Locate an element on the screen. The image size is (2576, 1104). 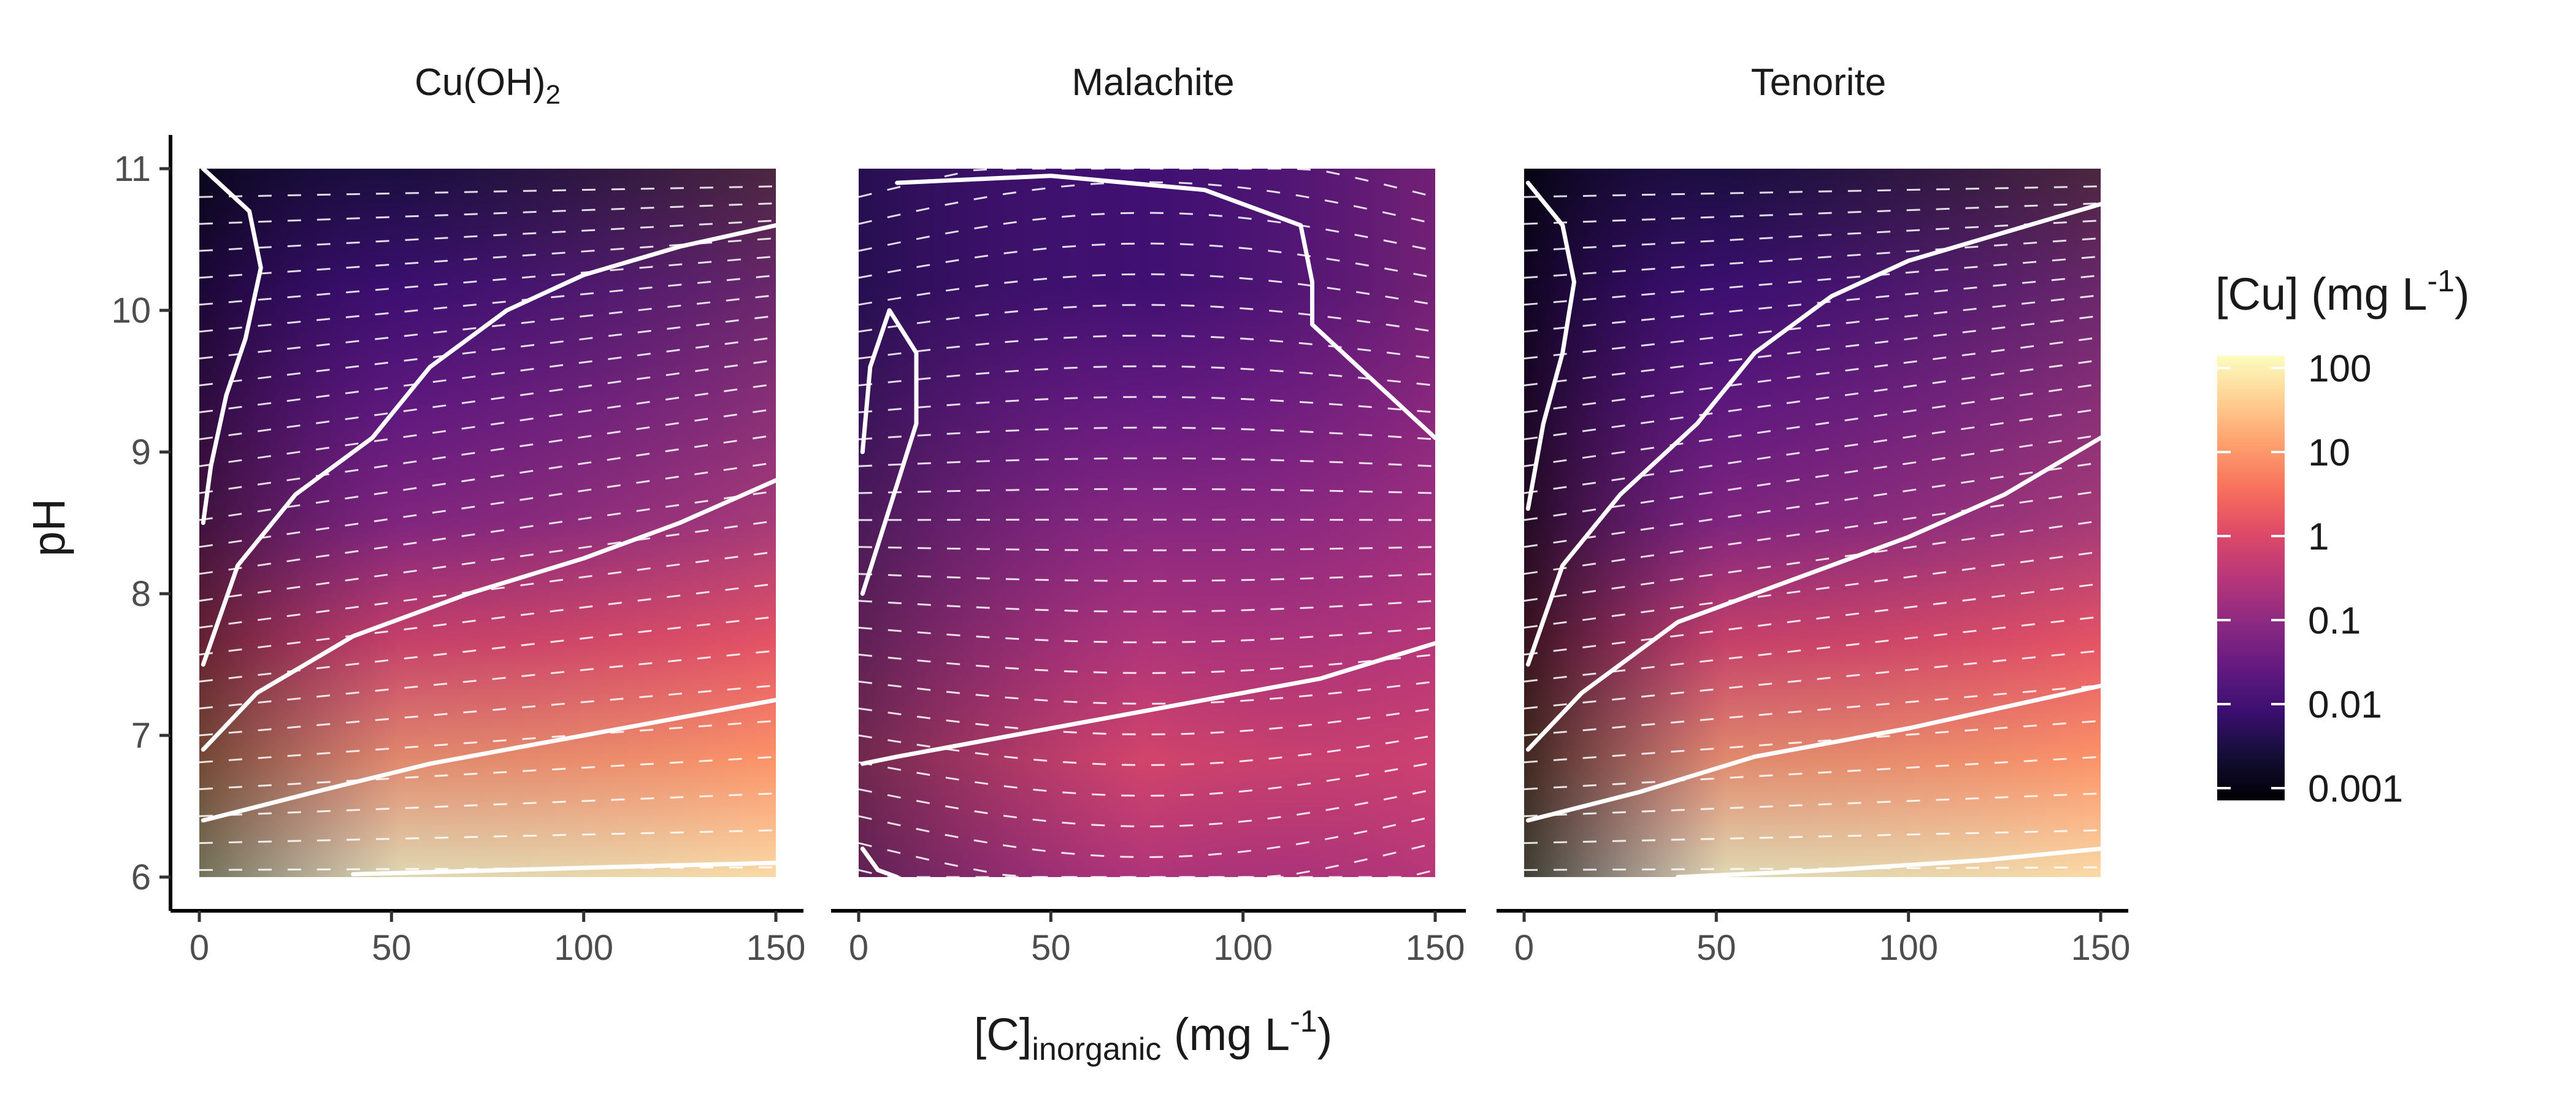
x-tick-label-0-2: 100 is located at coordinates (583, 948).